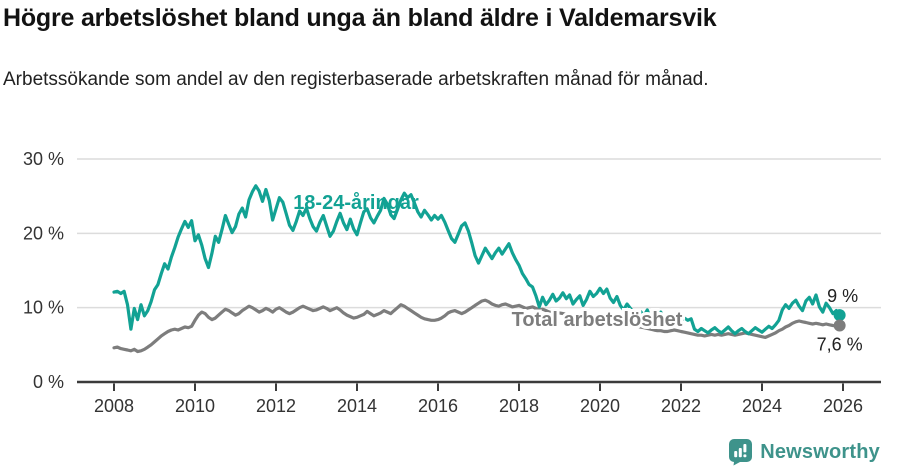  I want to click on x-tick-label-2010: 2010, so click(195, 406).